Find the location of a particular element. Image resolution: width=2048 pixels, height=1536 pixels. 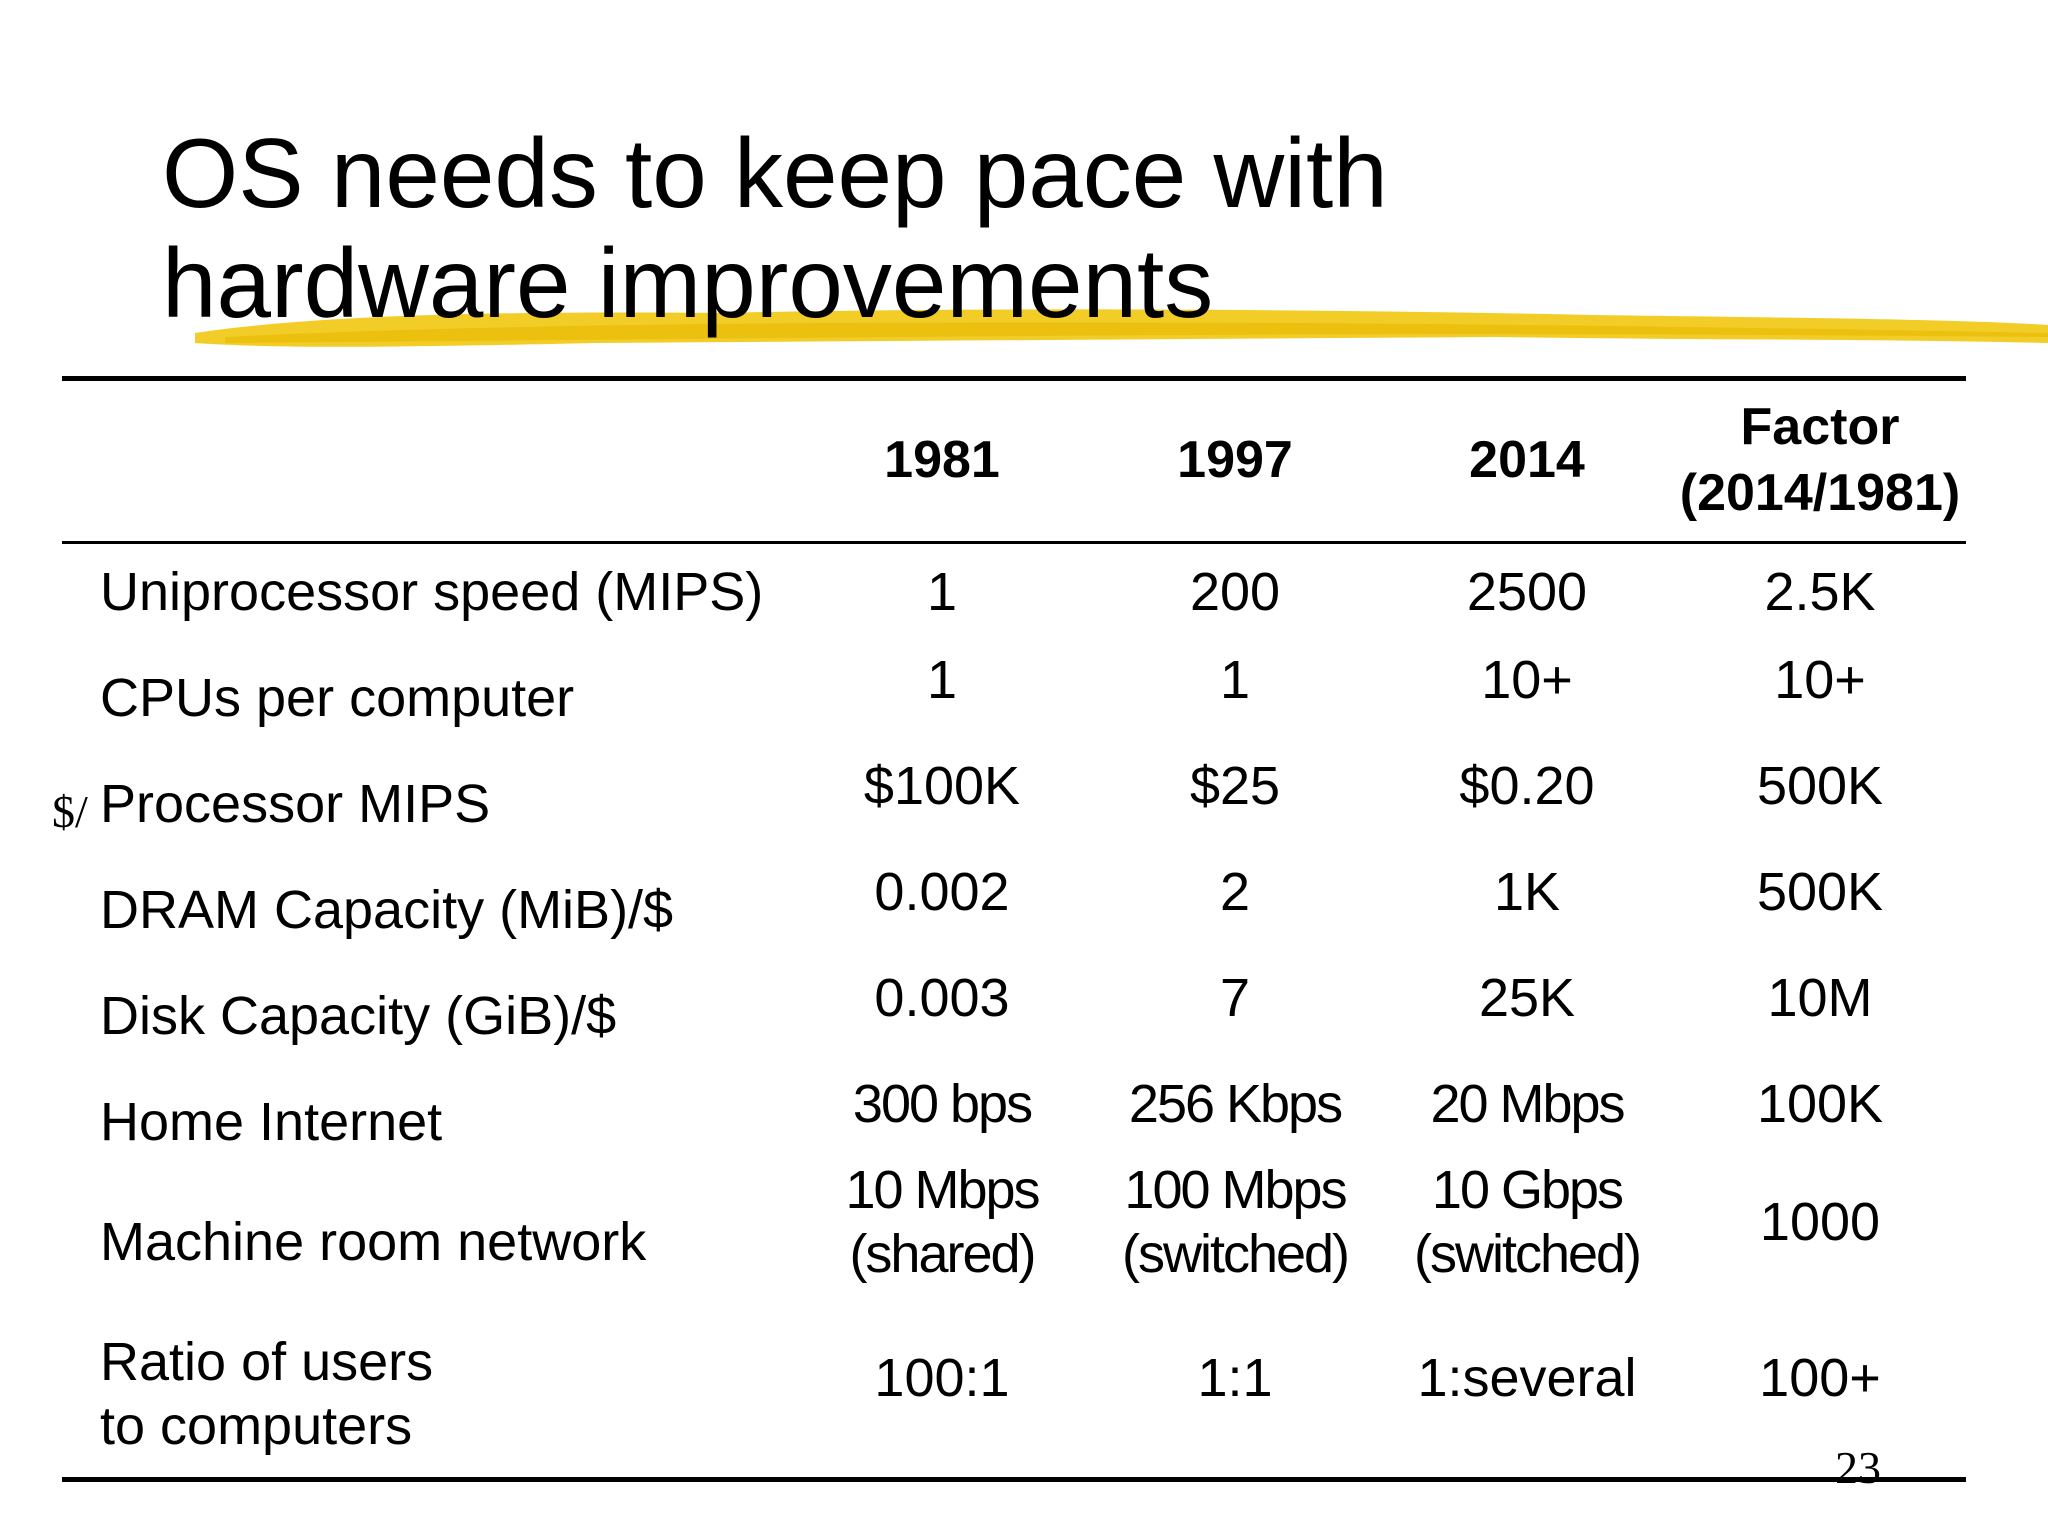

row-label-cpus-per-computer: CPUs per computer is located at coordinates (337, 698).